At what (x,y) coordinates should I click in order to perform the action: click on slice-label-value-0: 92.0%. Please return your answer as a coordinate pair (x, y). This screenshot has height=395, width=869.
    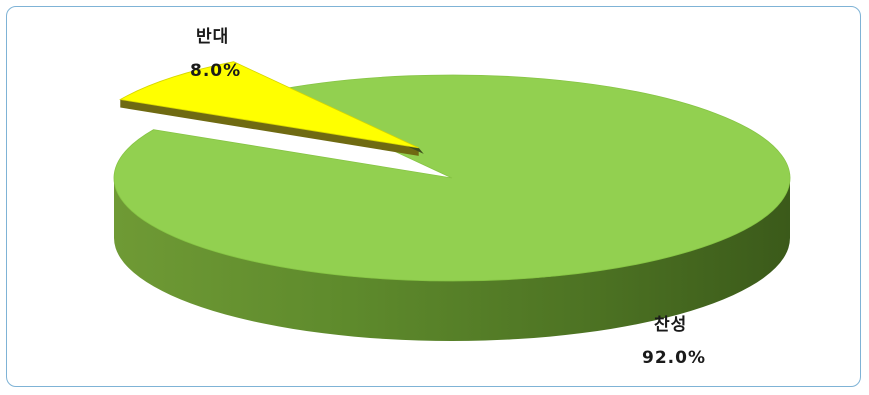
    Looking at the image, I should click on (674, 358).